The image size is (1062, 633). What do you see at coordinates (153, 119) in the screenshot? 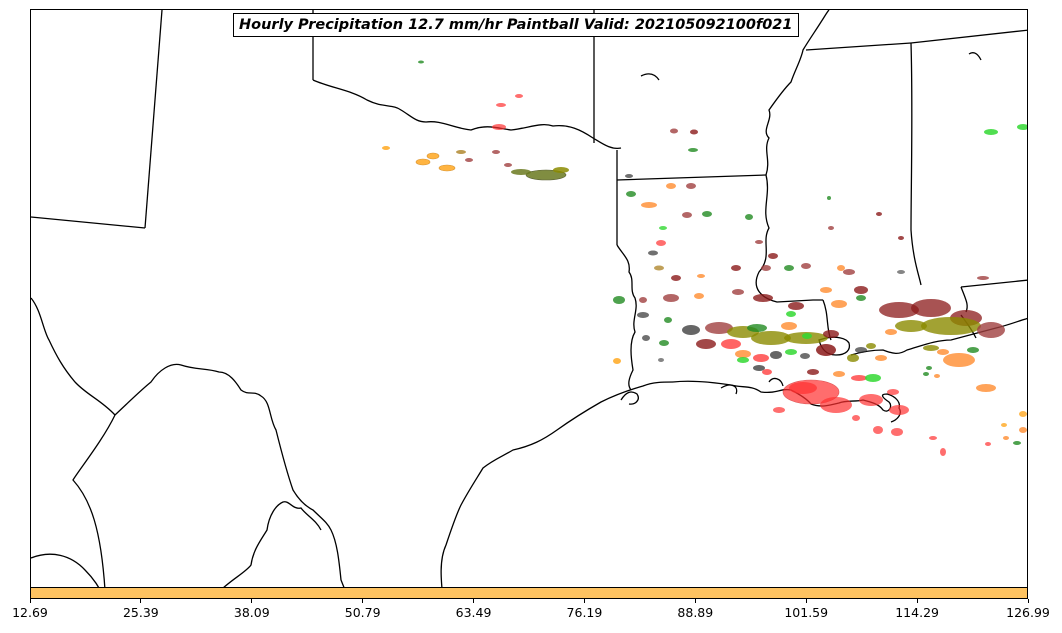
I see `nm-east-border` at bounding box center [153, 119].